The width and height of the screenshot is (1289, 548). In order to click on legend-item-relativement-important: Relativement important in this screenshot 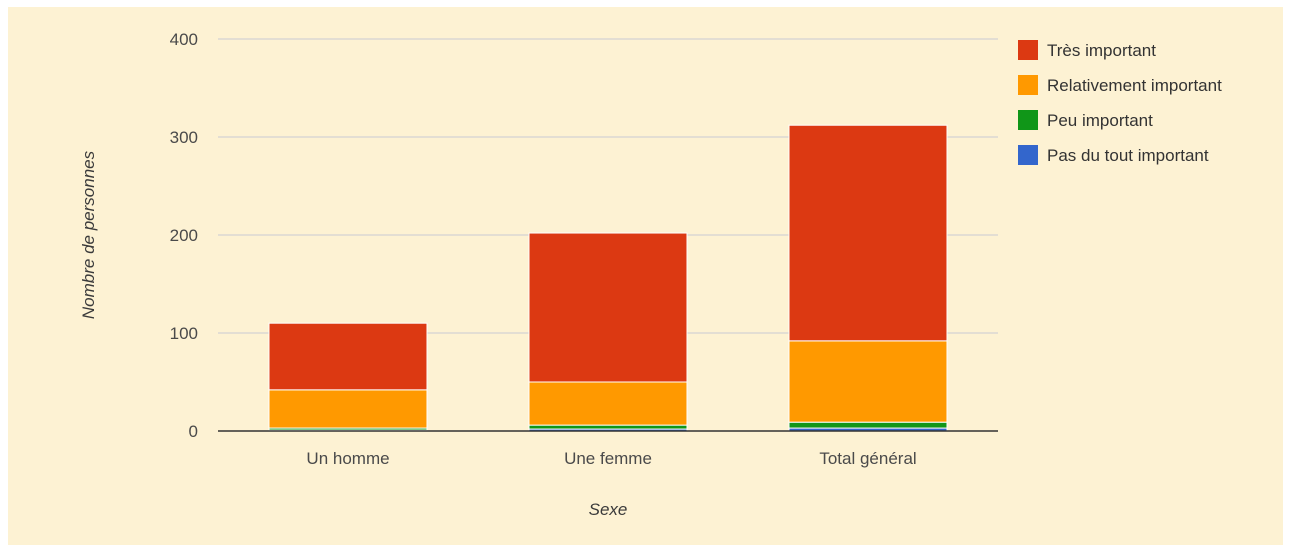, I will do `click(1120, 85)`.